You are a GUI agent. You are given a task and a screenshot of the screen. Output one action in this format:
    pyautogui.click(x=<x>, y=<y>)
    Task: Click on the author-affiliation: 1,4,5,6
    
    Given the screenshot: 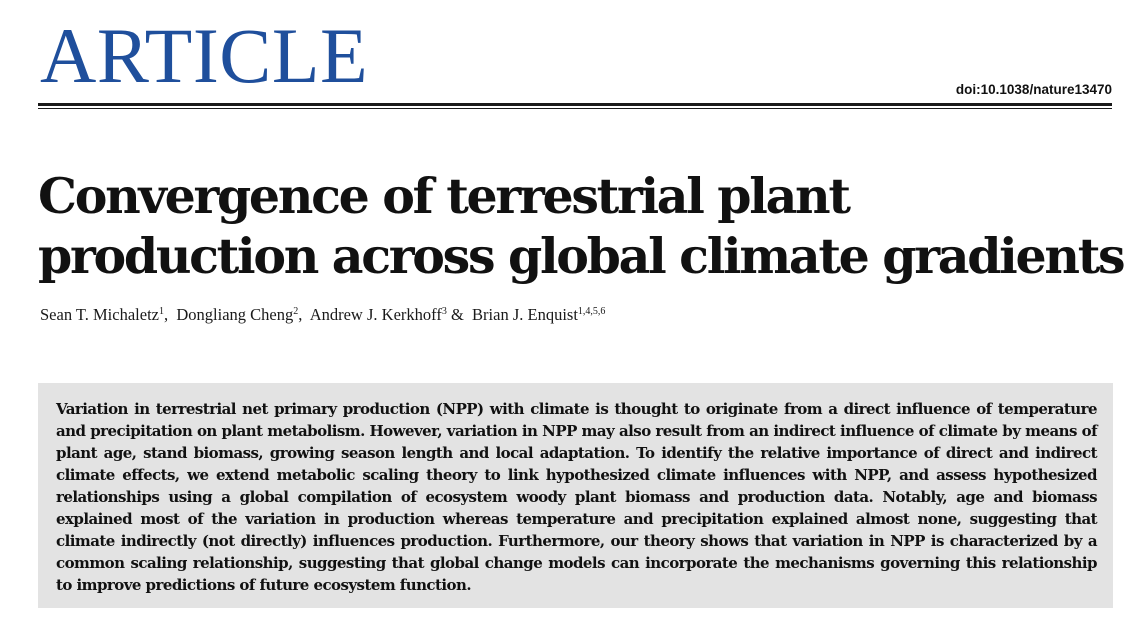 What is the action you would take?
    pyautogui.click(x=591, y=311)
    